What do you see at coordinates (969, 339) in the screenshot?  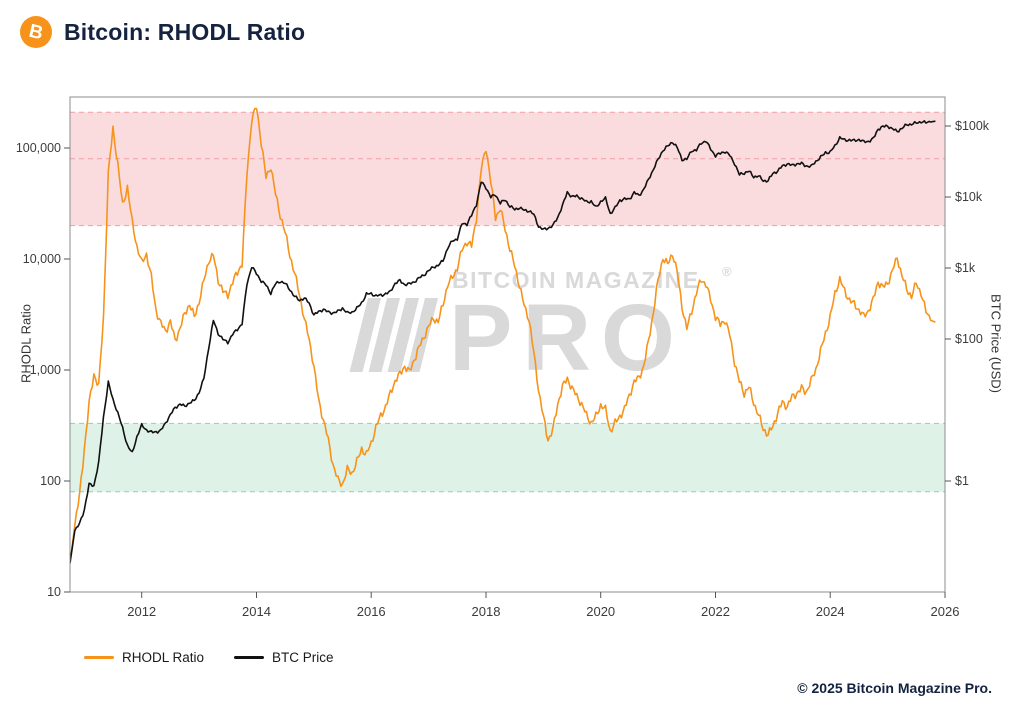 I see `y-right-tick-label: $100` at bounding box center [969, 339].